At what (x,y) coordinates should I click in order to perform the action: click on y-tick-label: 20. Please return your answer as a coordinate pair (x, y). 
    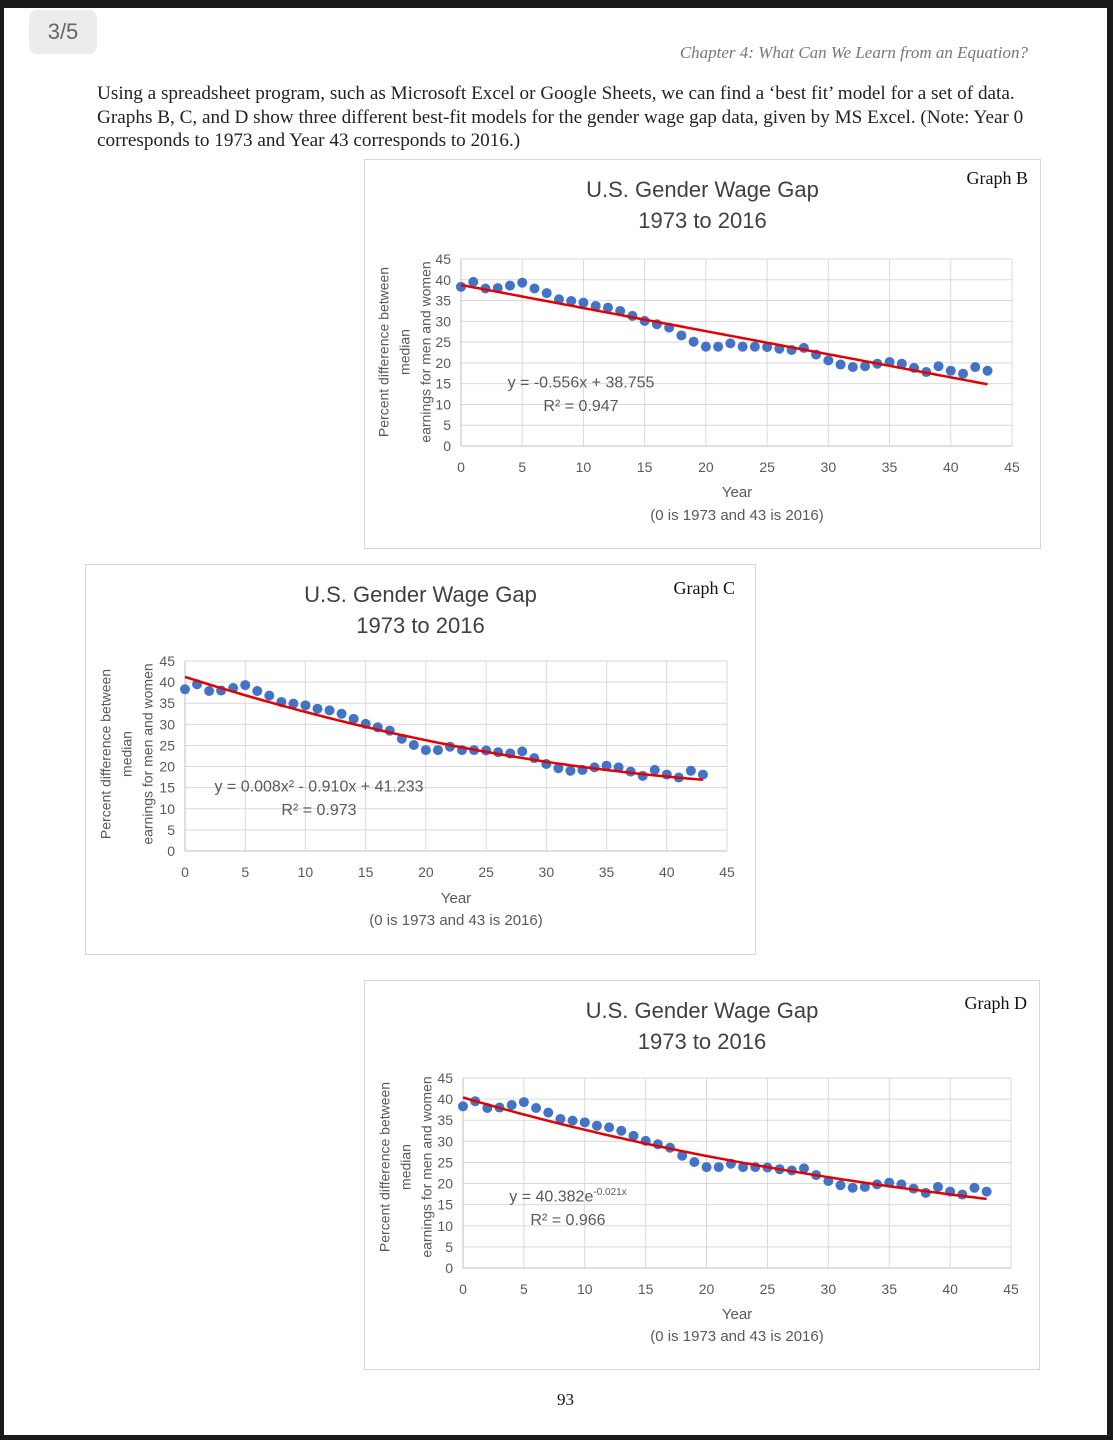
    Looking at the image, I should click on (445, 1184).